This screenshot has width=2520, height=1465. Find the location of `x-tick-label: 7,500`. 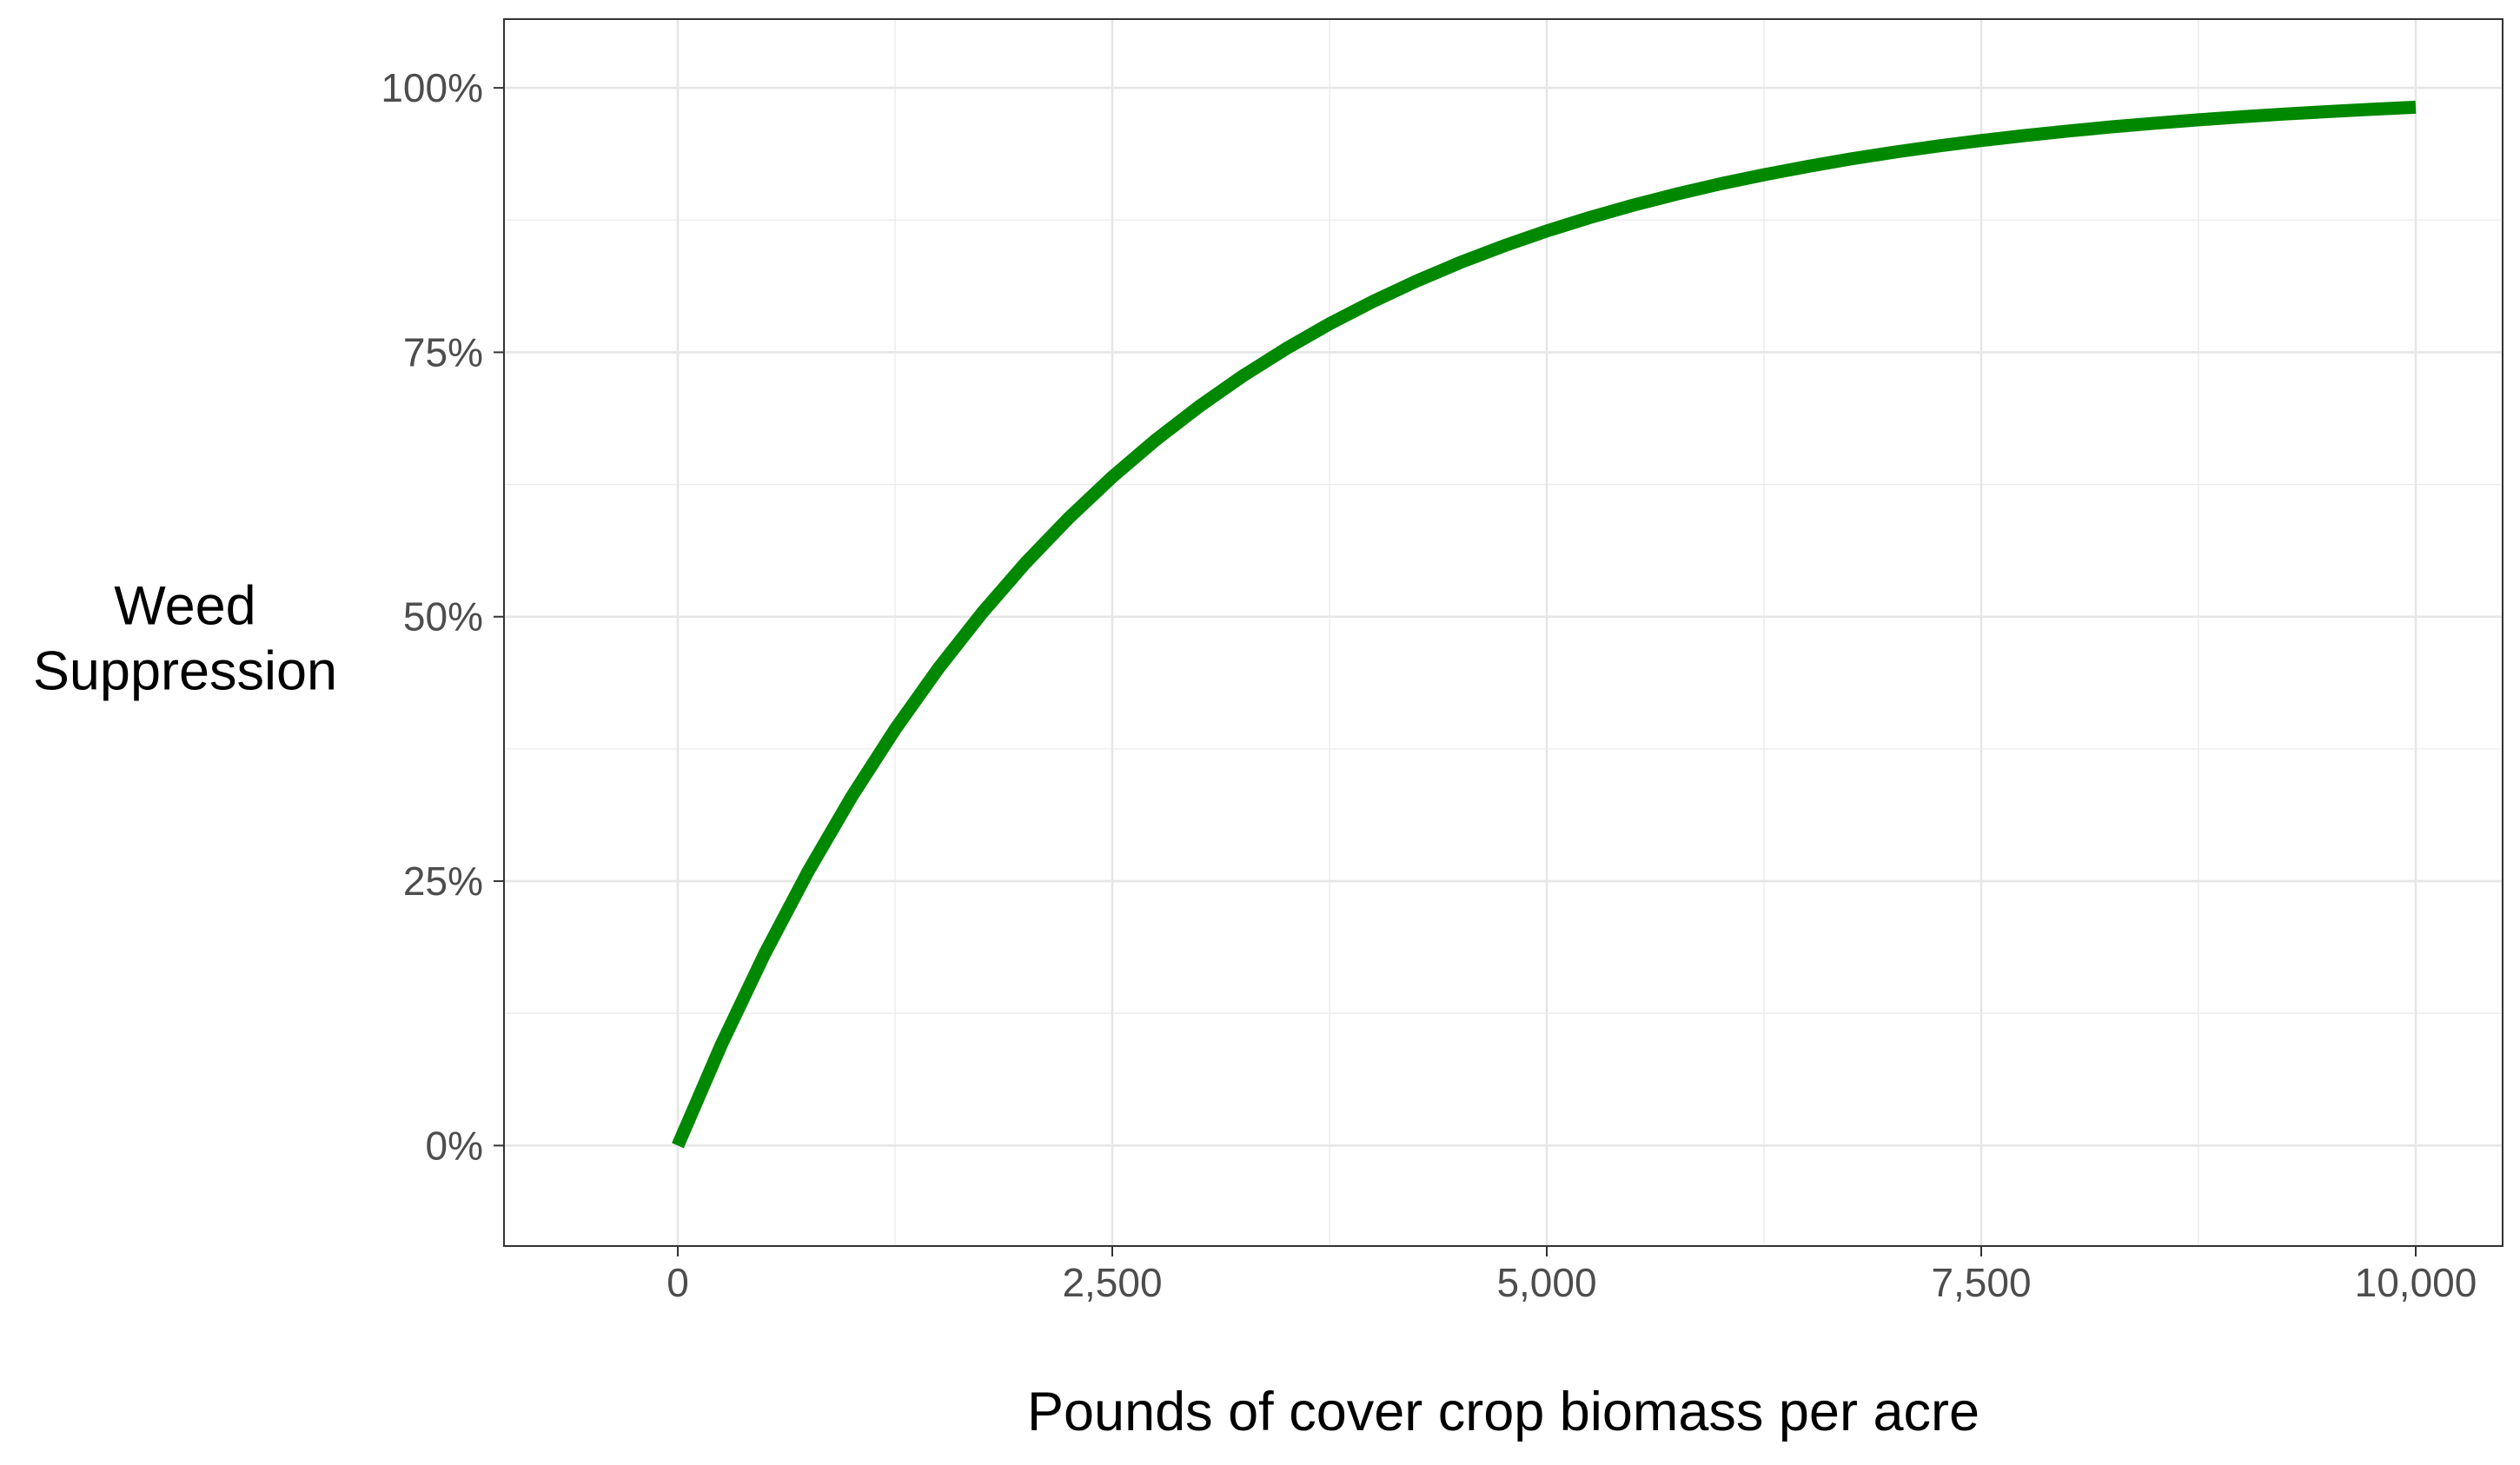

x-tick-label: 7,500 is located at coordinates (1981, 1283).